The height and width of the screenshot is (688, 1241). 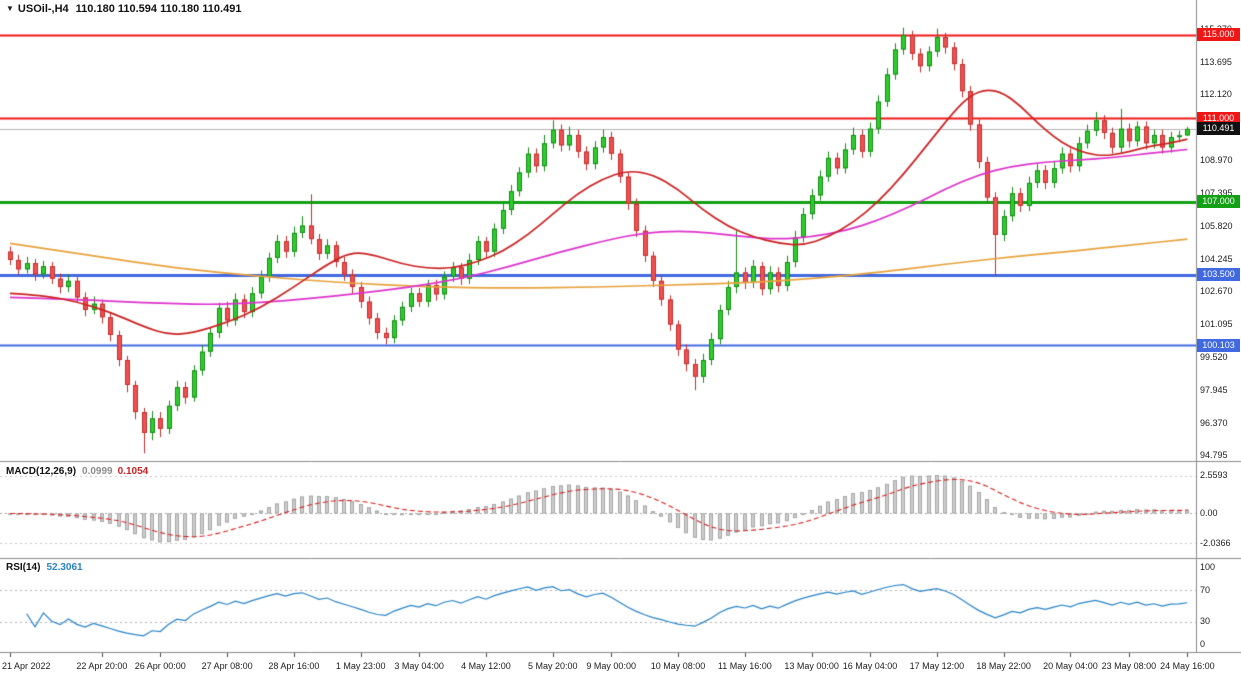 What do you see at coordinates (41, 471) in the screenshot?
I see `macd-label-text: MACD(12,26,9)` at bounding box center [41, 471].